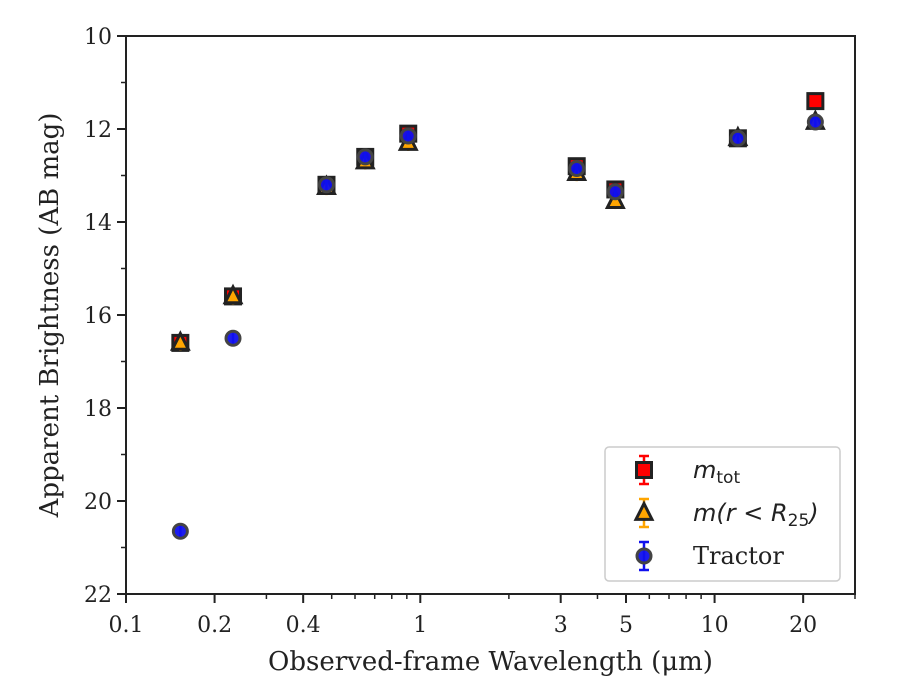  I want to click on legend-frame, so click(722, 514).